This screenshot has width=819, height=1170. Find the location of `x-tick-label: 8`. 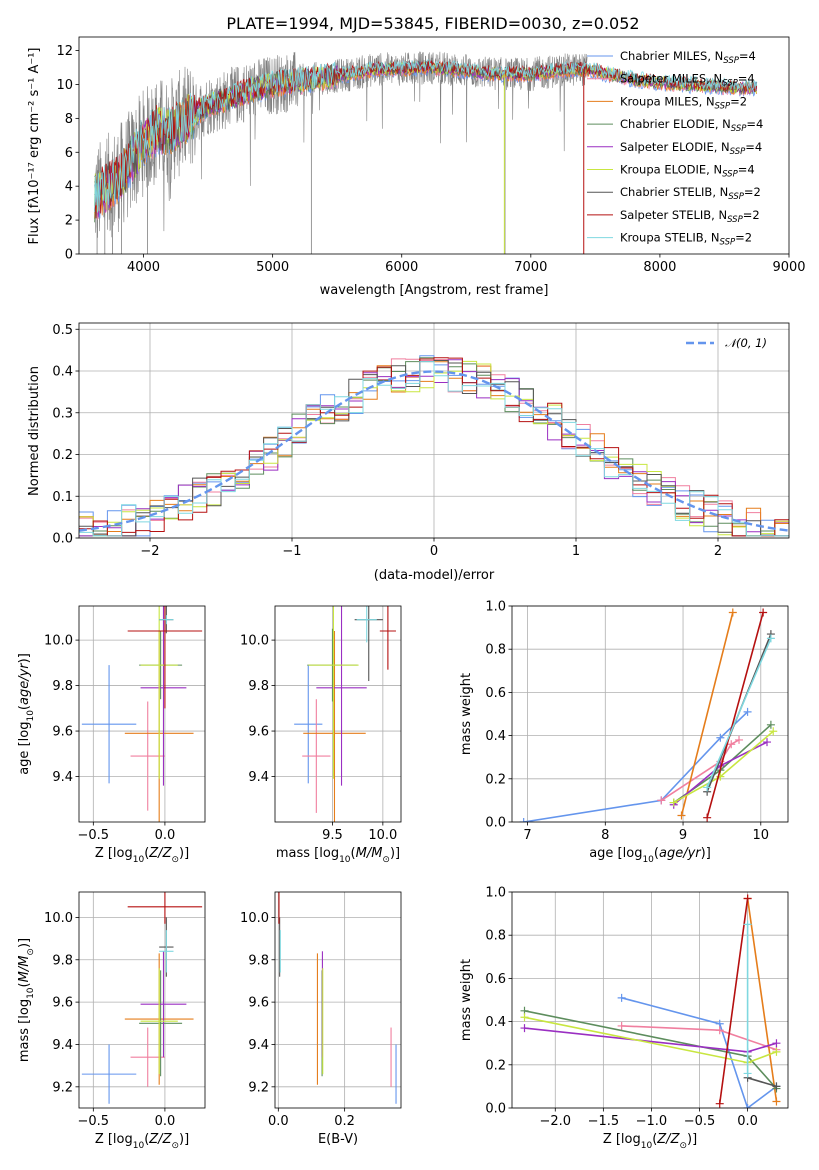

x-tick-label: 8 is located at coordinates (605, 835).